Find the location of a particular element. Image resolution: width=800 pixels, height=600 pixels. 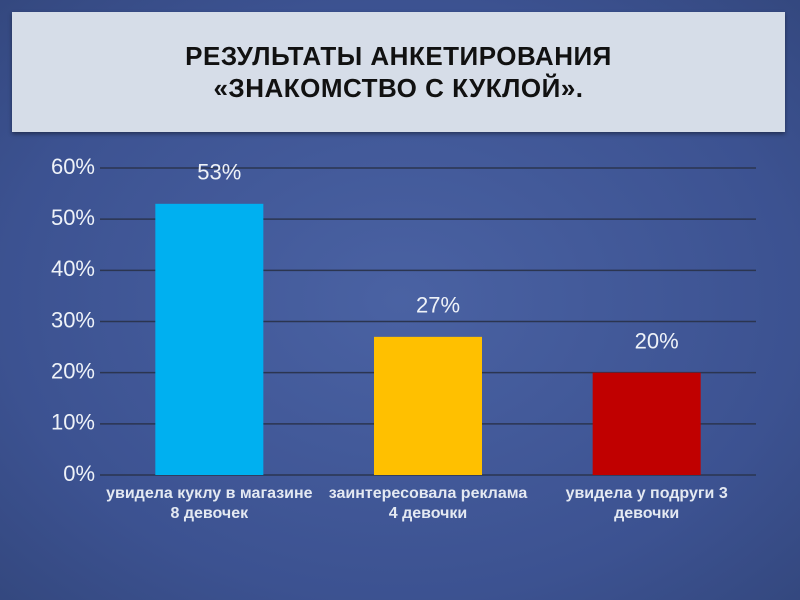

y-tick-label: 50% is located at coordinates (73, 217).